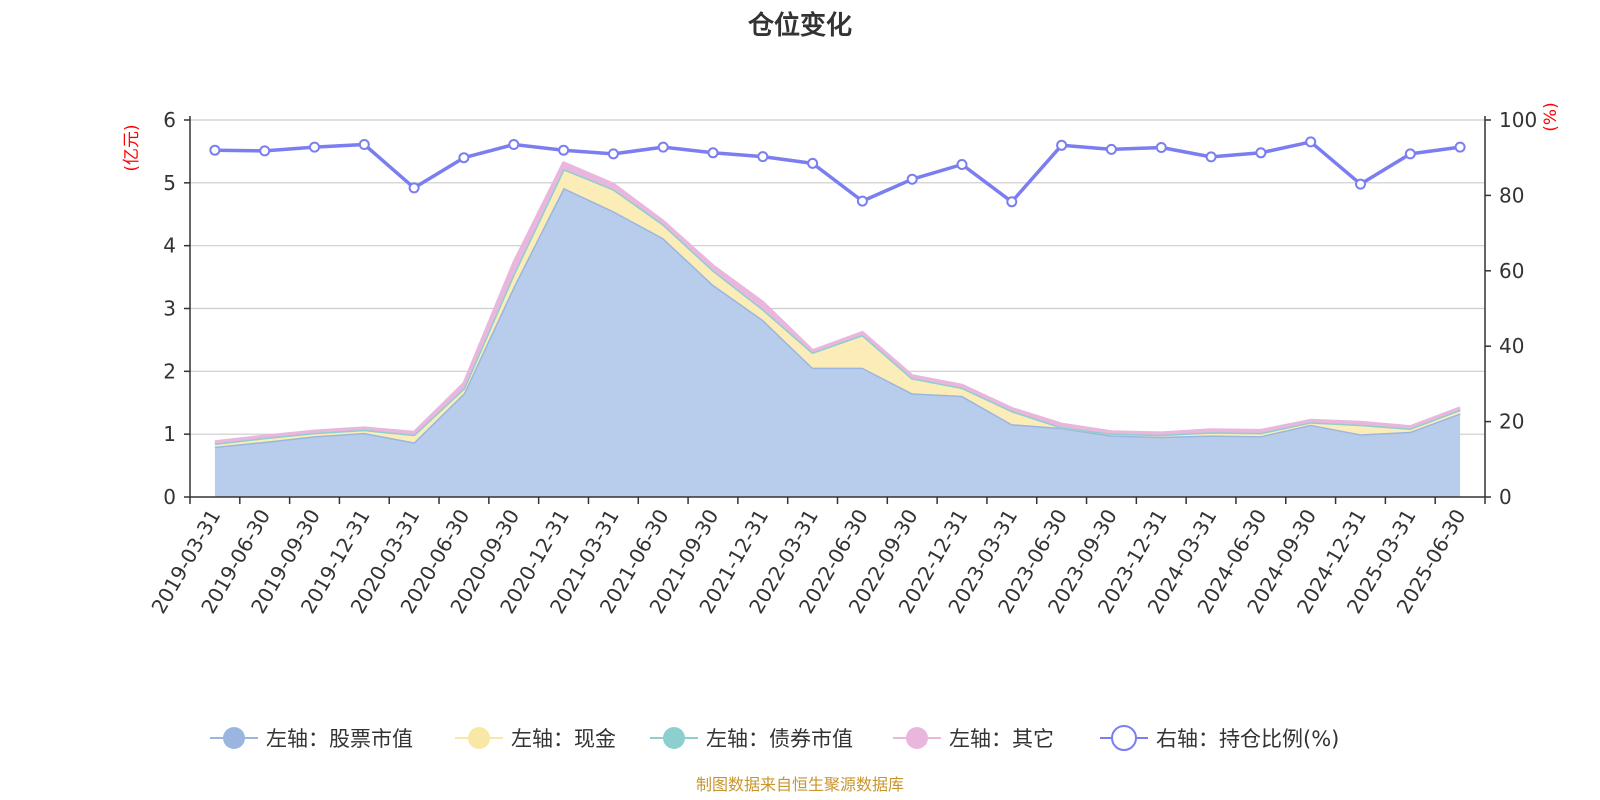 The height and width of the screenshot is (800, 1600). What do you see at coordinates (1511, 422) in the screenshot?
I see `right-axis-tick-label: 20` at bounding box center [1511, 422].